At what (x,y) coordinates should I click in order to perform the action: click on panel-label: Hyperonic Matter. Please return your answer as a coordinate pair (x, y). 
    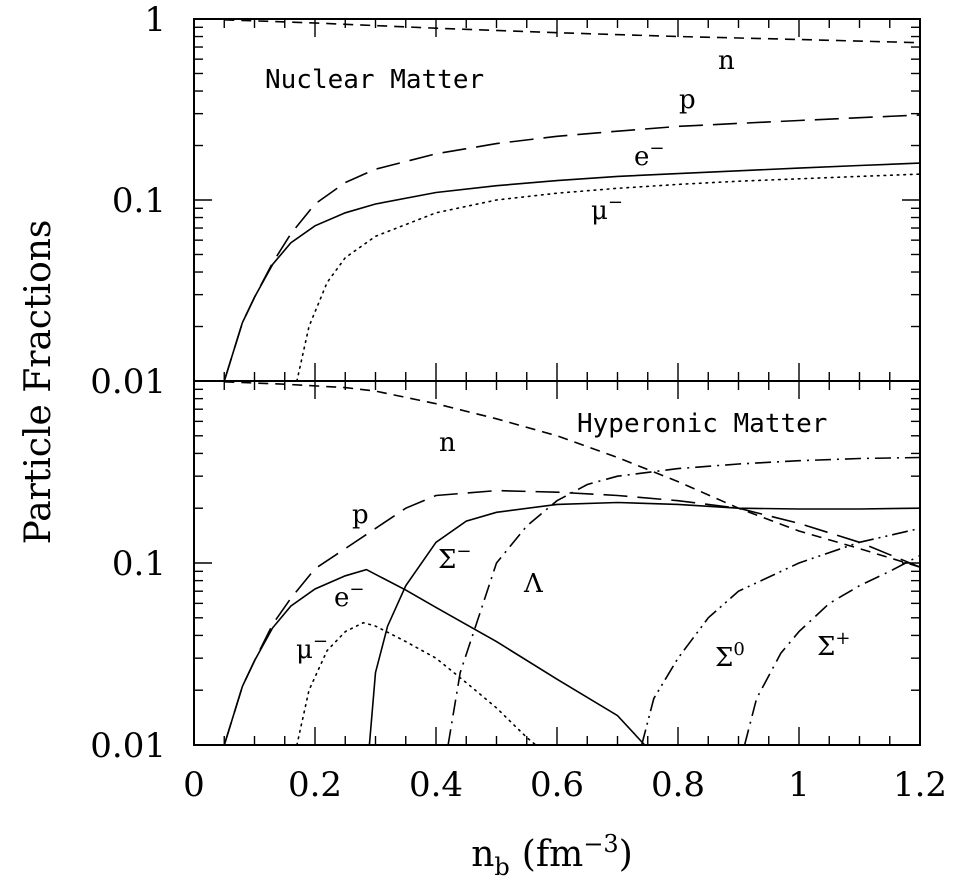
    Looking at the image, I should click on (702, 424).